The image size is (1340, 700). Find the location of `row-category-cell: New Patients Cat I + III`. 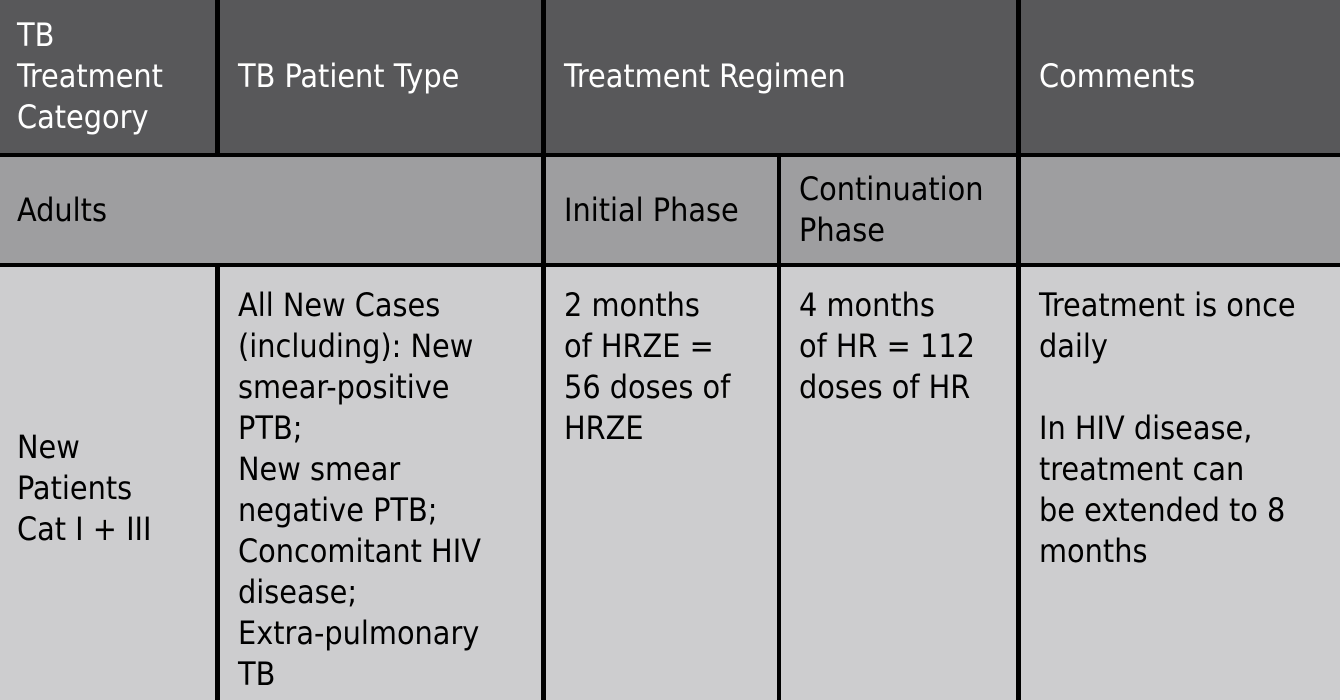

row-category-cell: New Patients Cat I + III is located at coordinates (107, 483).